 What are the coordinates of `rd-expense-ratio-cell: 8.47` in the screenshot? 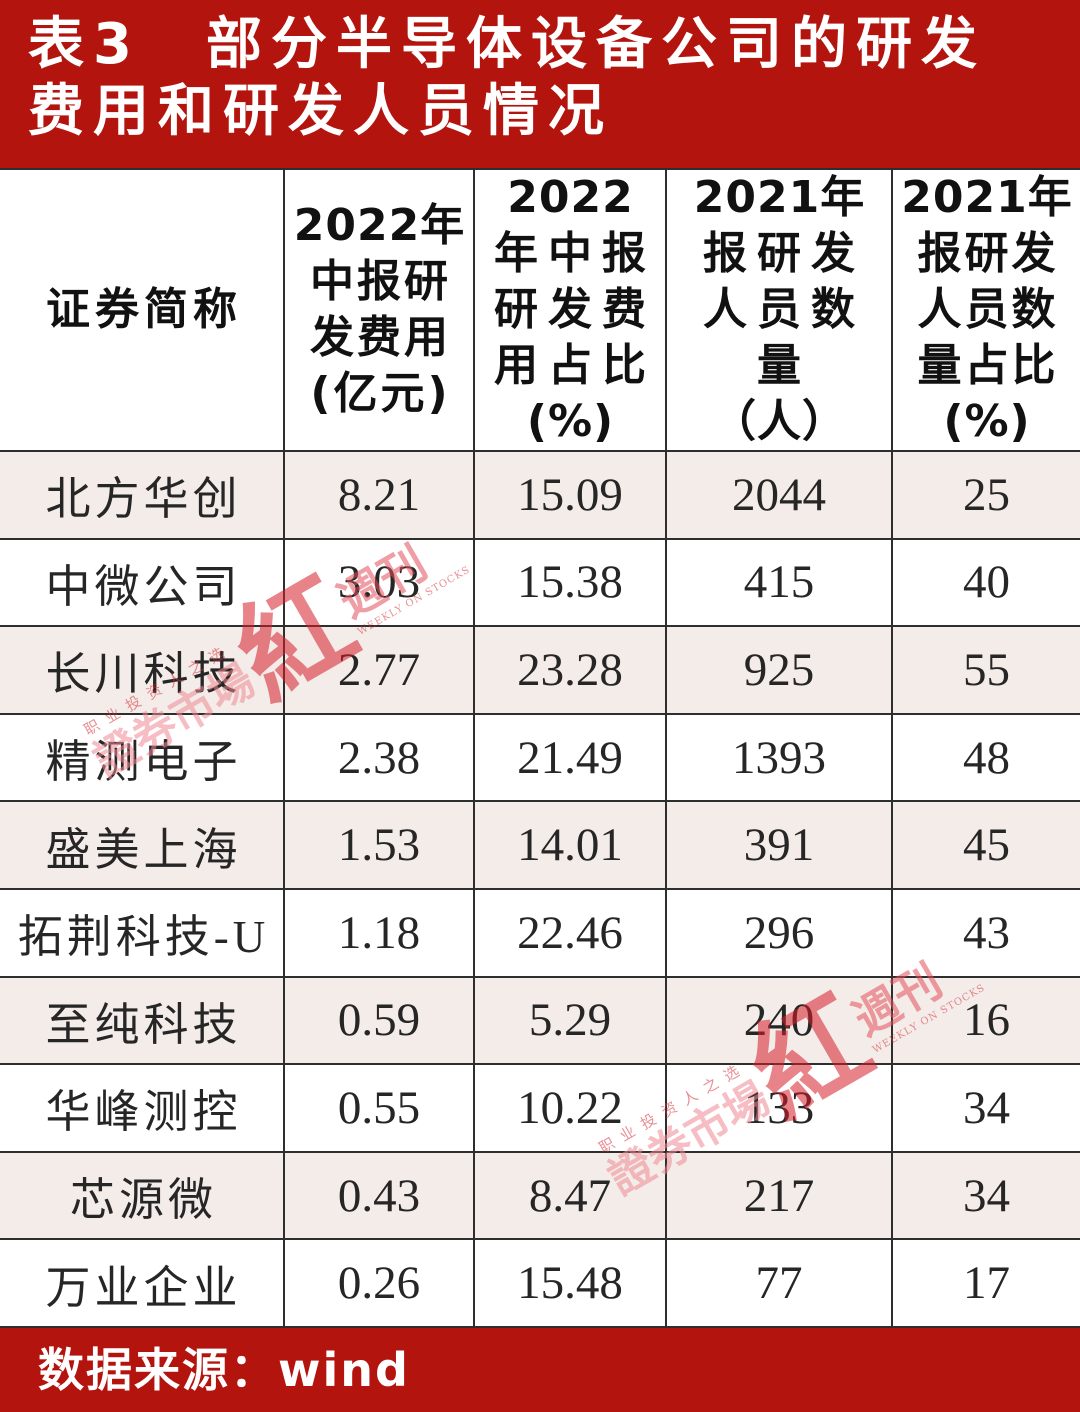 It's located at (571, 1196).